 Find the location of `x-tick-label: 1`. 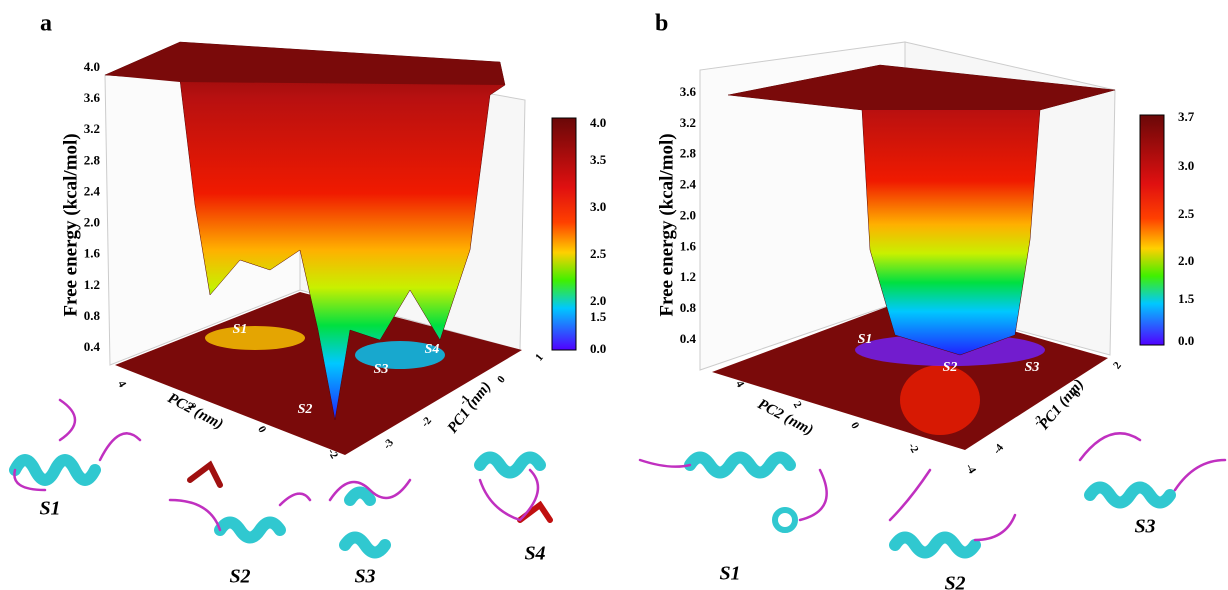

x-tick-label: 1 is located at coordinates (539, 358).